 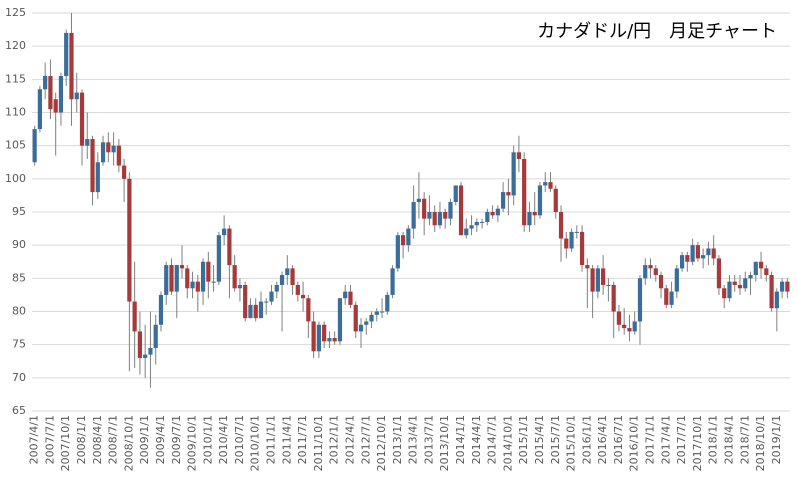 What do you see at coordinates (34, 439) in the screenshot?
I see `x-tick-label: 2007/4/1` at bounding box center [34, 439].